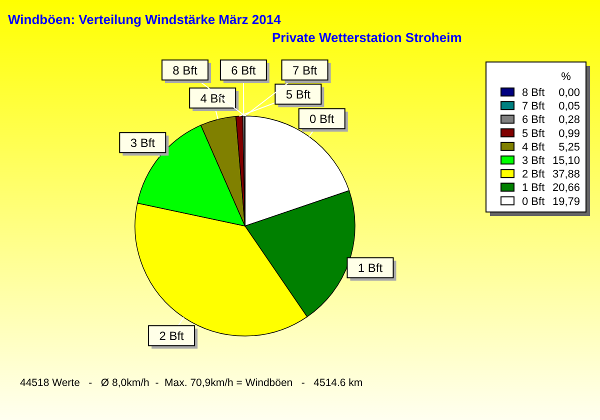 This screenshot has width=600, height=420. Describe the element at coordinates (533, 188) in the screenshot. I see `legend-label: 1 Bft` at that location.